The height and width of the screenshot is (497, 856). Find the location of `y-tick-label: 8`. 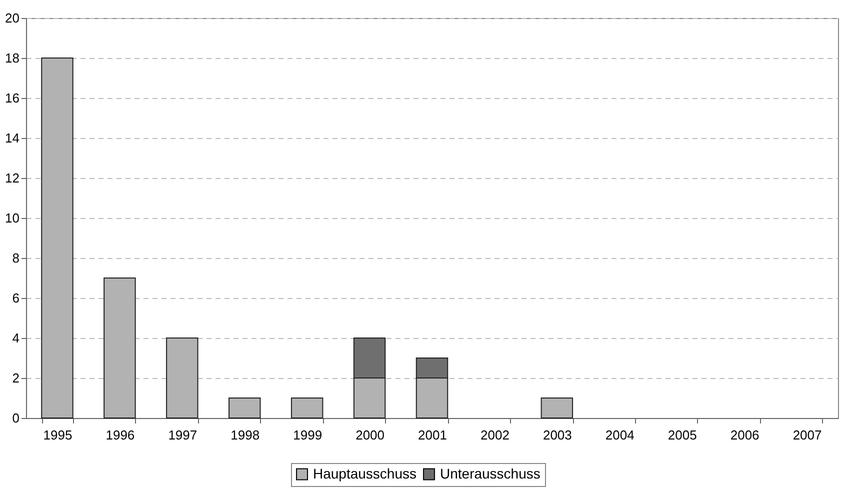

y-tick-label: 8 is located at coordinates (16, 258).